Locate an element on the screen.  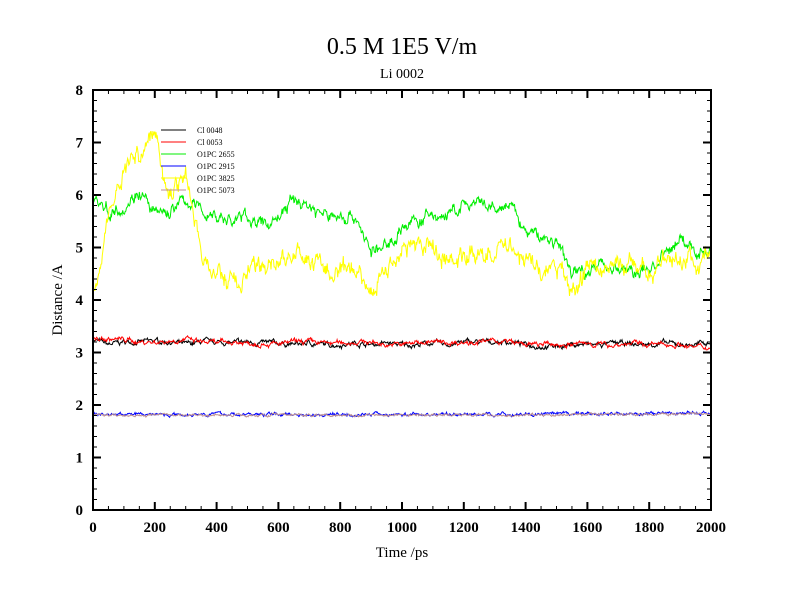
x-tick-label: 600 is located at coordinates (278, 528).